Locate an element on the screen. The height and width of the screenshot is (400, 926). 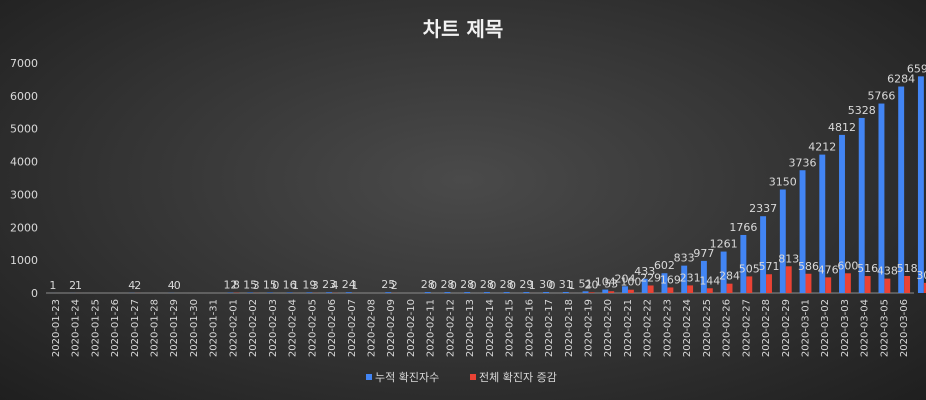
data-label: 144 is located at coordinates (709, 280).